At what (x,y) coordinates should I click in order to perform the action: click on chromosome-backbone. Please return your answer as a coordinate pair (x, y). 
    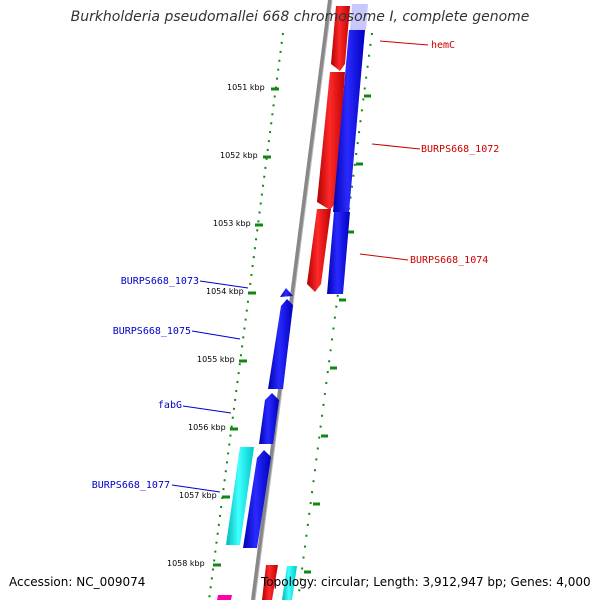
    Looking at the image, I should click on (291, 300).